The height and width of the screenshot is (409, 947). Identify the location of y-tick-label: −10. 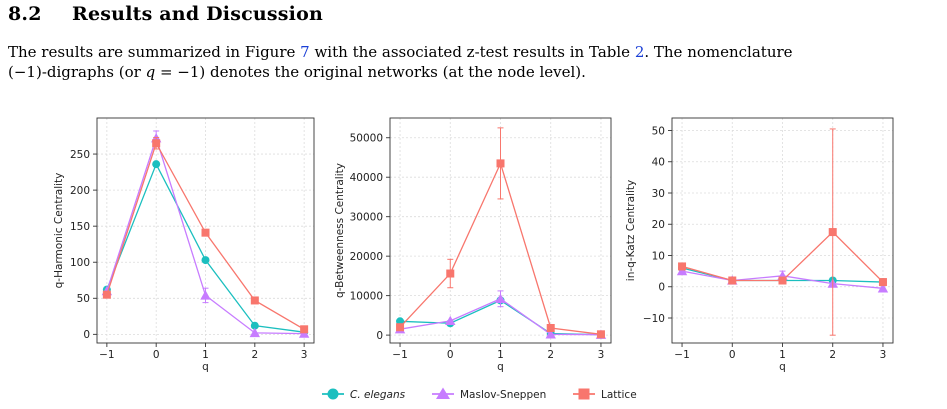
(654, 319).